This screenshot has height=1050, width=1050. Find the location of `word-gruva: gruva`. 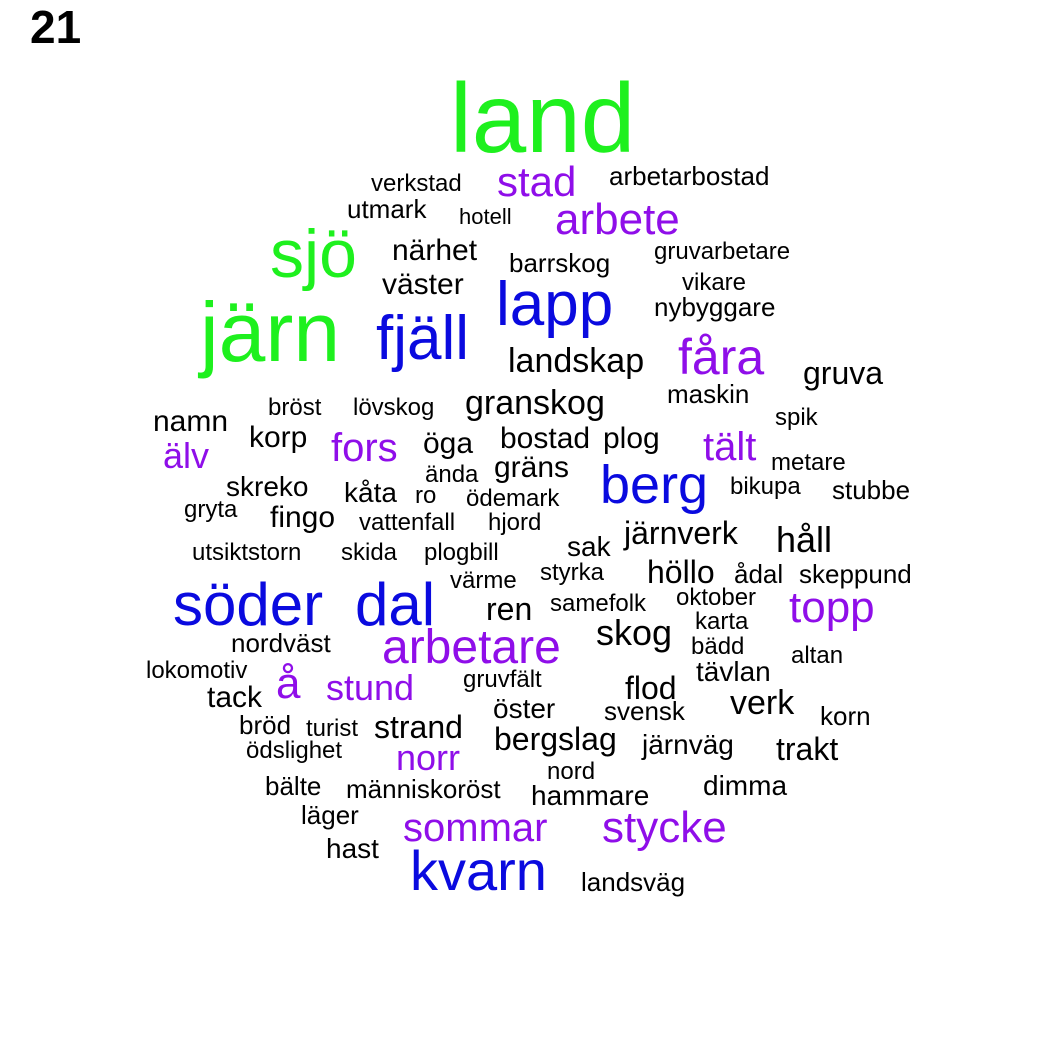

word-gruva: gruva is located at coordinates (843, 373).